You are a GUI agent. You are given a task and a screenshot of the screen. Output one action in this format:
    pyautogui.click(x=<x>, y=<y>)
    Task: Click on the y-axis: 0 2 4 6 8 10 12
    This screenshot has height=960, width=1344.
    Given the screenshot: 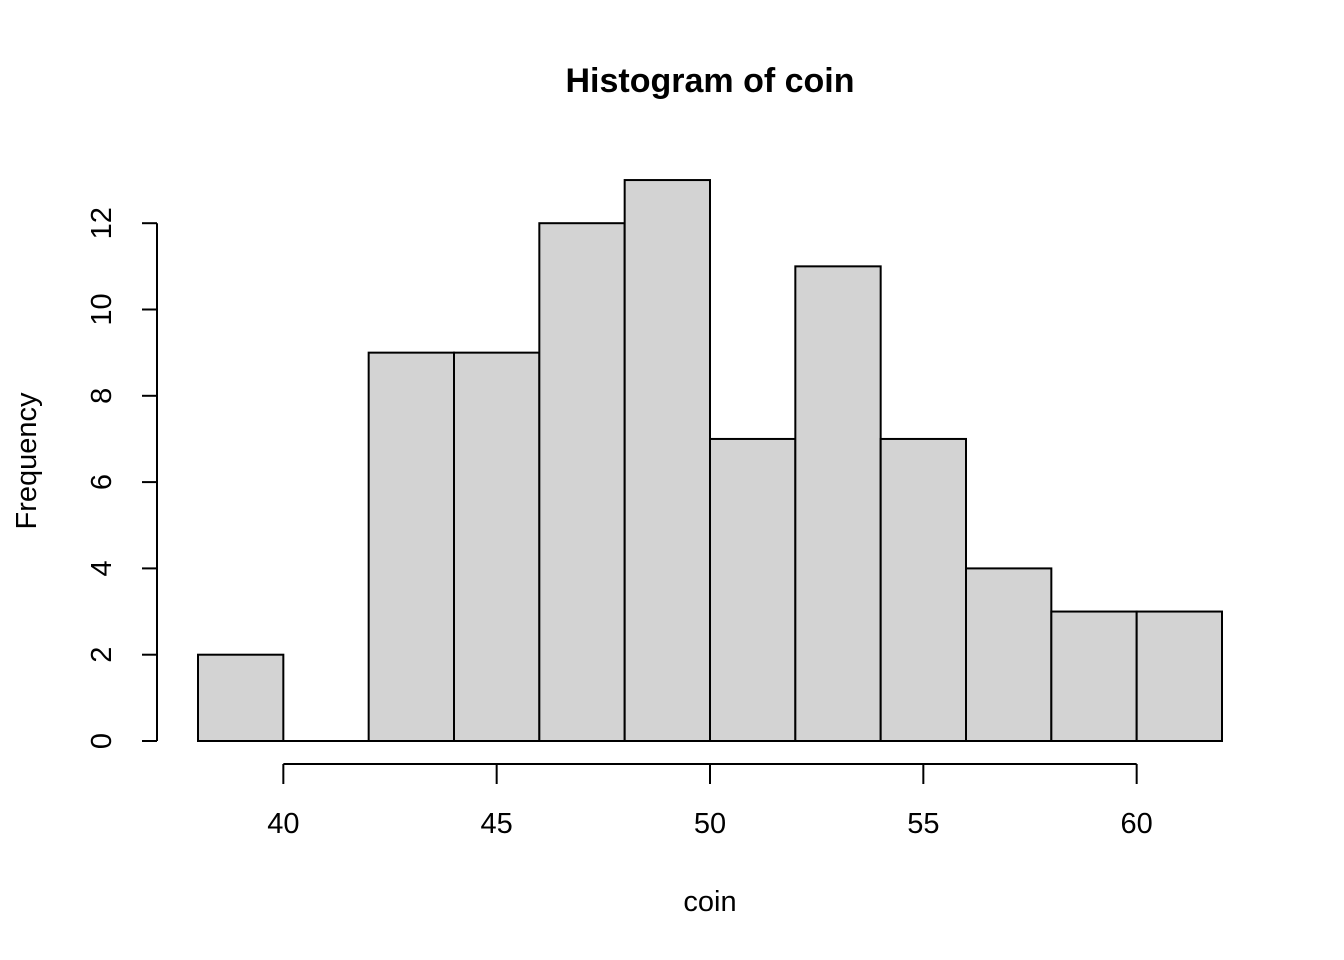 What is the action you would take?
    pyautogui.click(x=122, y=478)
    